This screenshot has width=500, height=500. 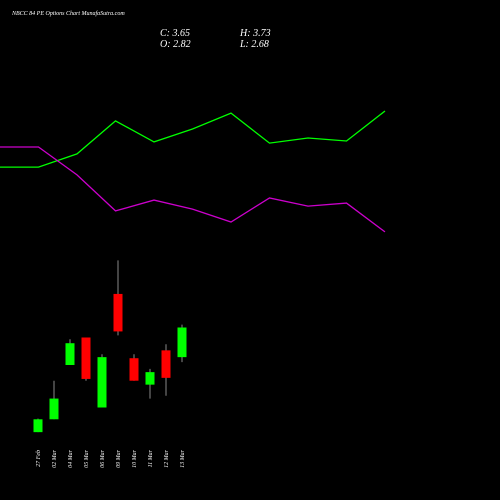 I want to click on x-tick-label: 02 Mar, so click(x=55, y=458).